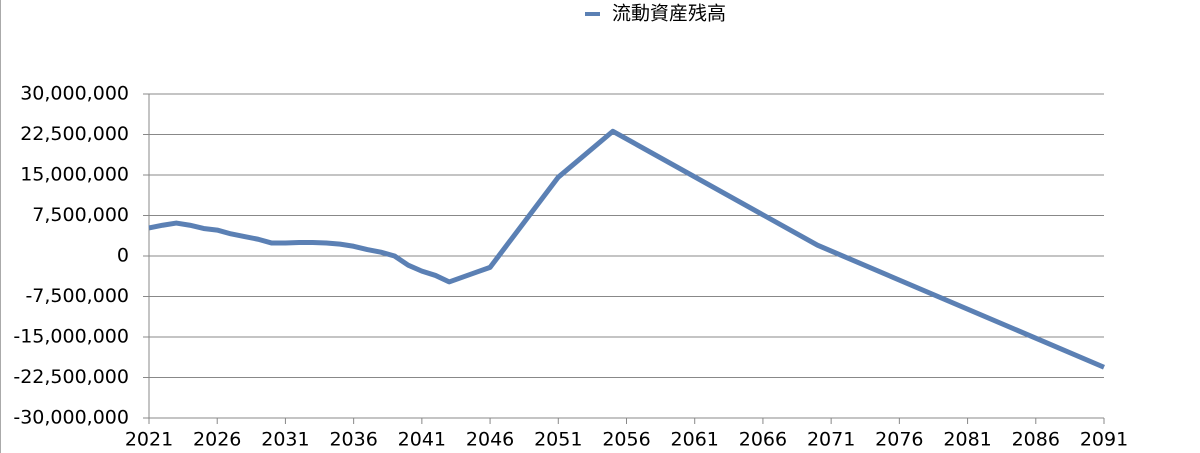 This screenshot has width=1200, height=453. Describe the element at coordinates (74, 175) in the screenshot. I see `y-tick-label: 15,000,000` at that location.